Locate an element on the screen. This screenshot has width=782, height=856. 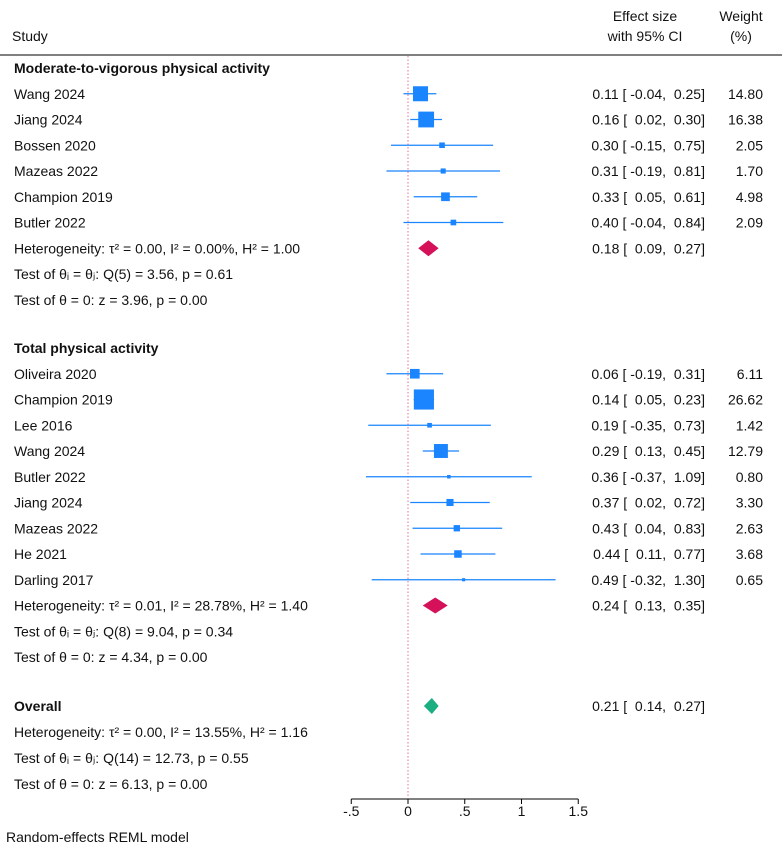
x-tick-label: .5 is located at coordinates (465, 811).